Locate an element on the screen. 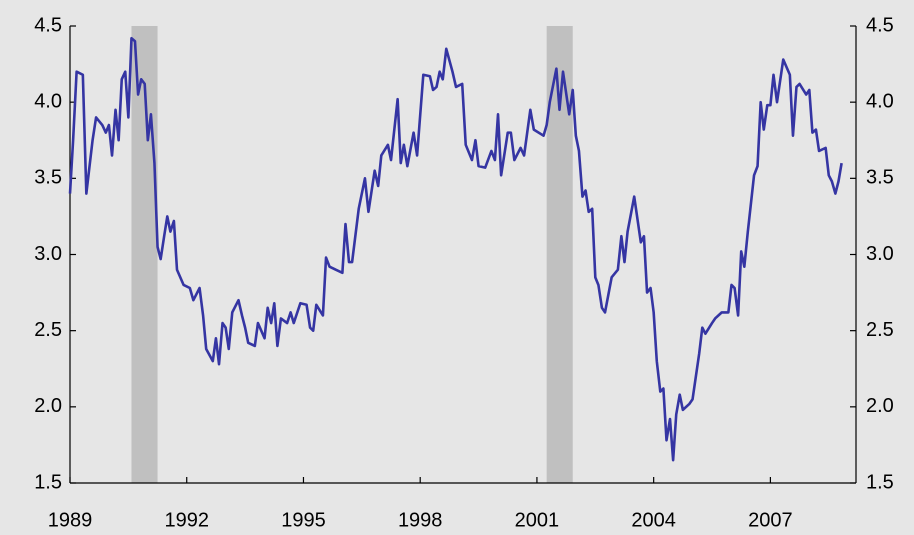  x-tick-label: 1998 is located at coordinates (420, 520).